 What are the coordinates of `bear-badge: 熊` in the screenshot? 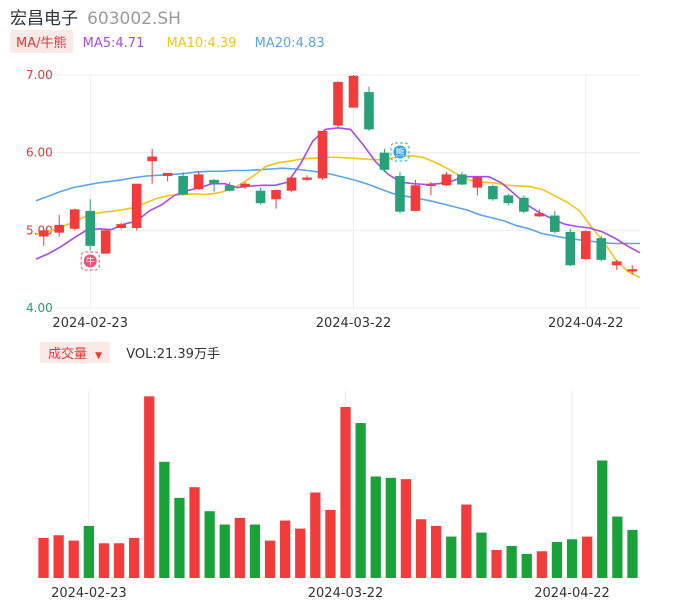 It's located at (400, 152).